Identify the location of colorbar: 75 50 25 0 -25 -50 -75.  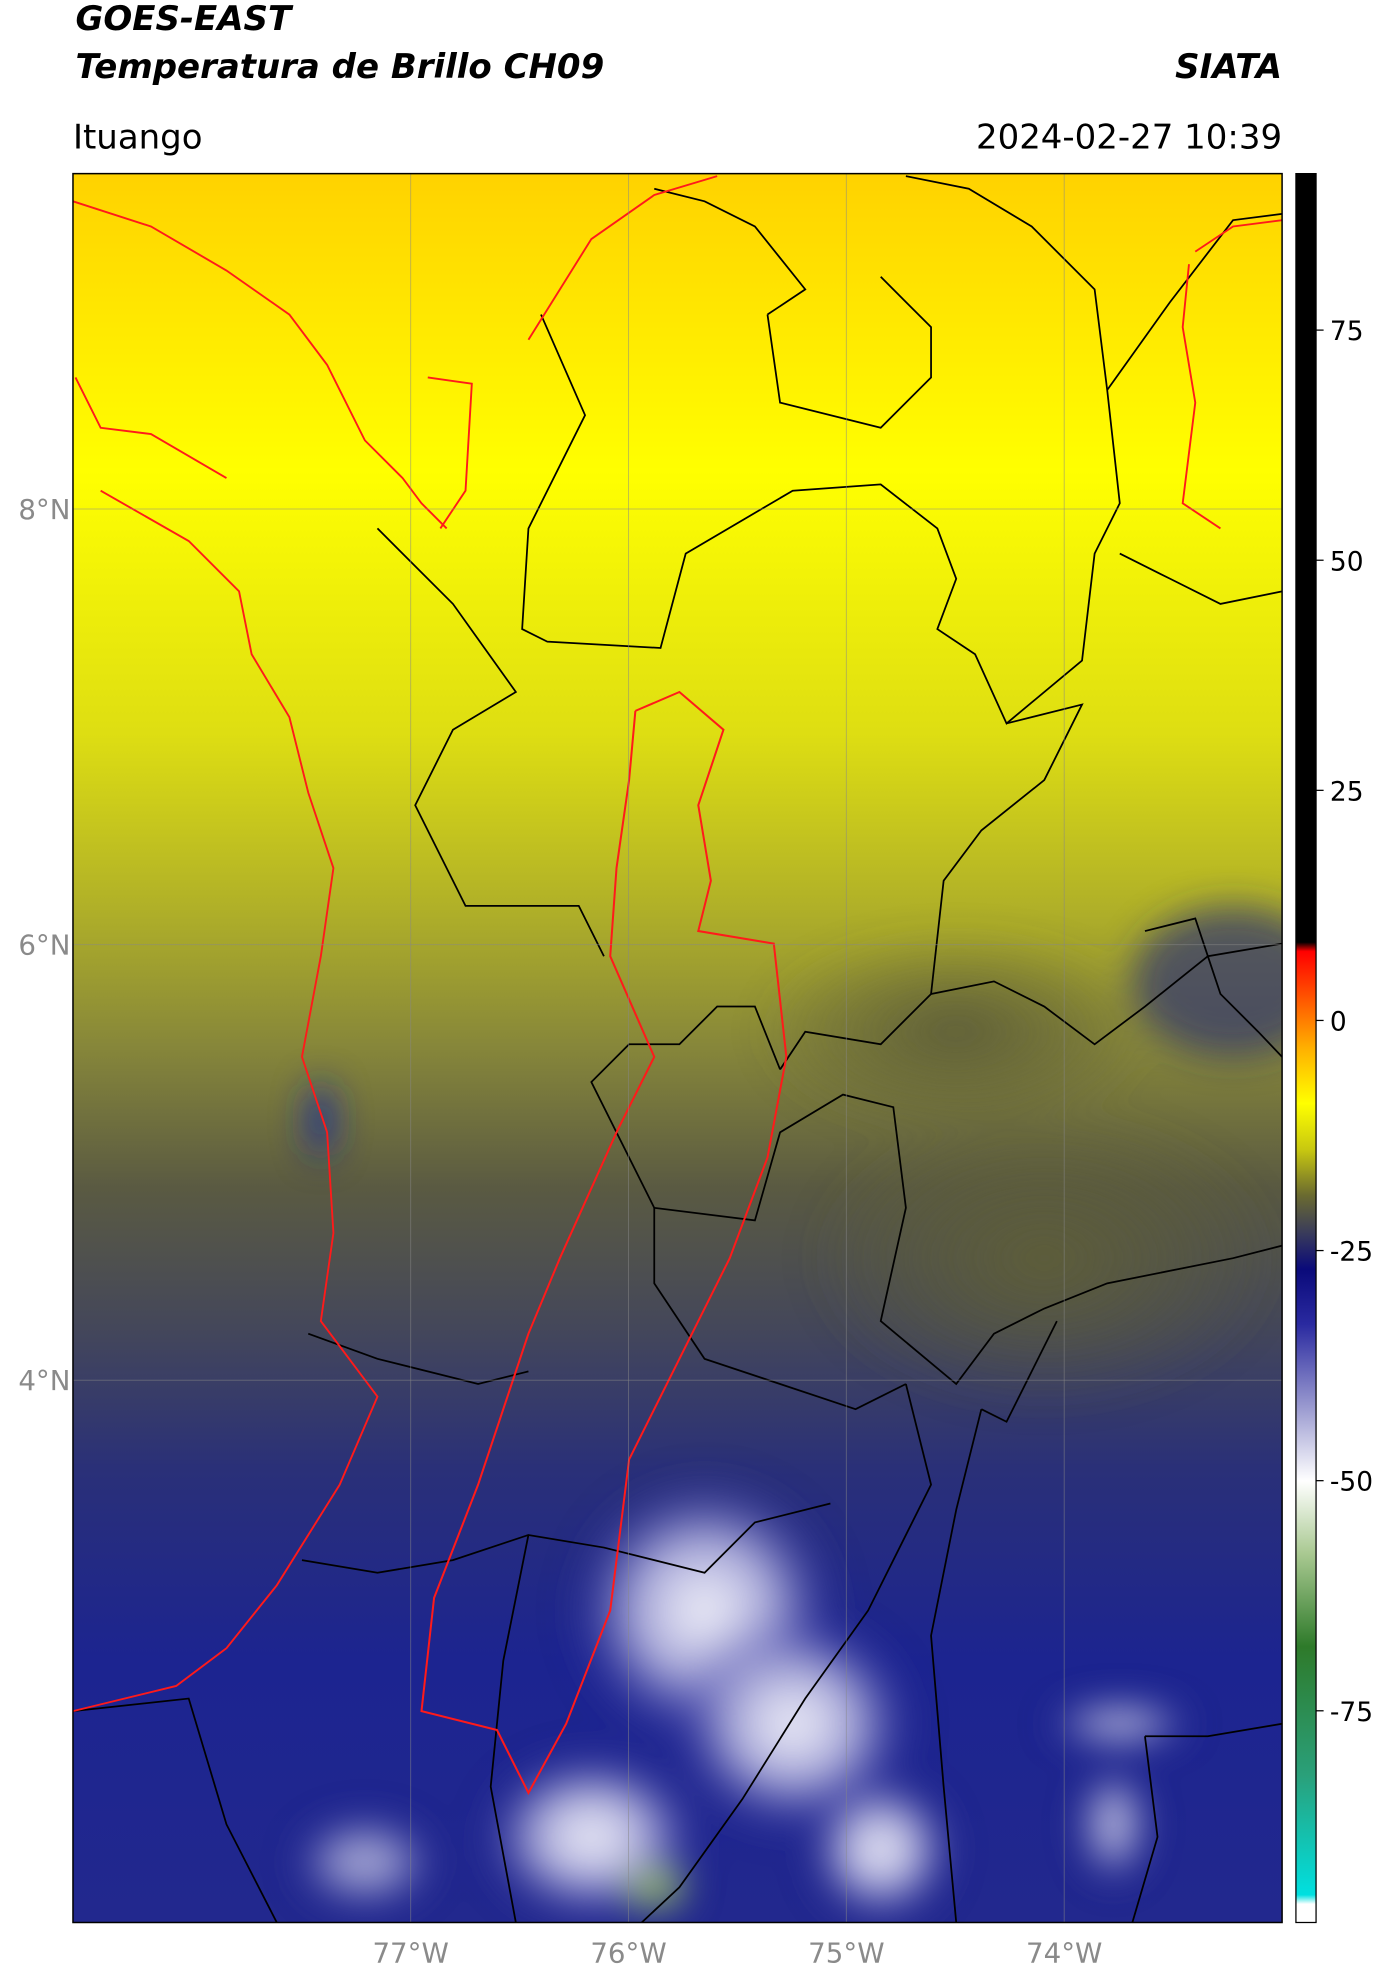
(1334, 1048).